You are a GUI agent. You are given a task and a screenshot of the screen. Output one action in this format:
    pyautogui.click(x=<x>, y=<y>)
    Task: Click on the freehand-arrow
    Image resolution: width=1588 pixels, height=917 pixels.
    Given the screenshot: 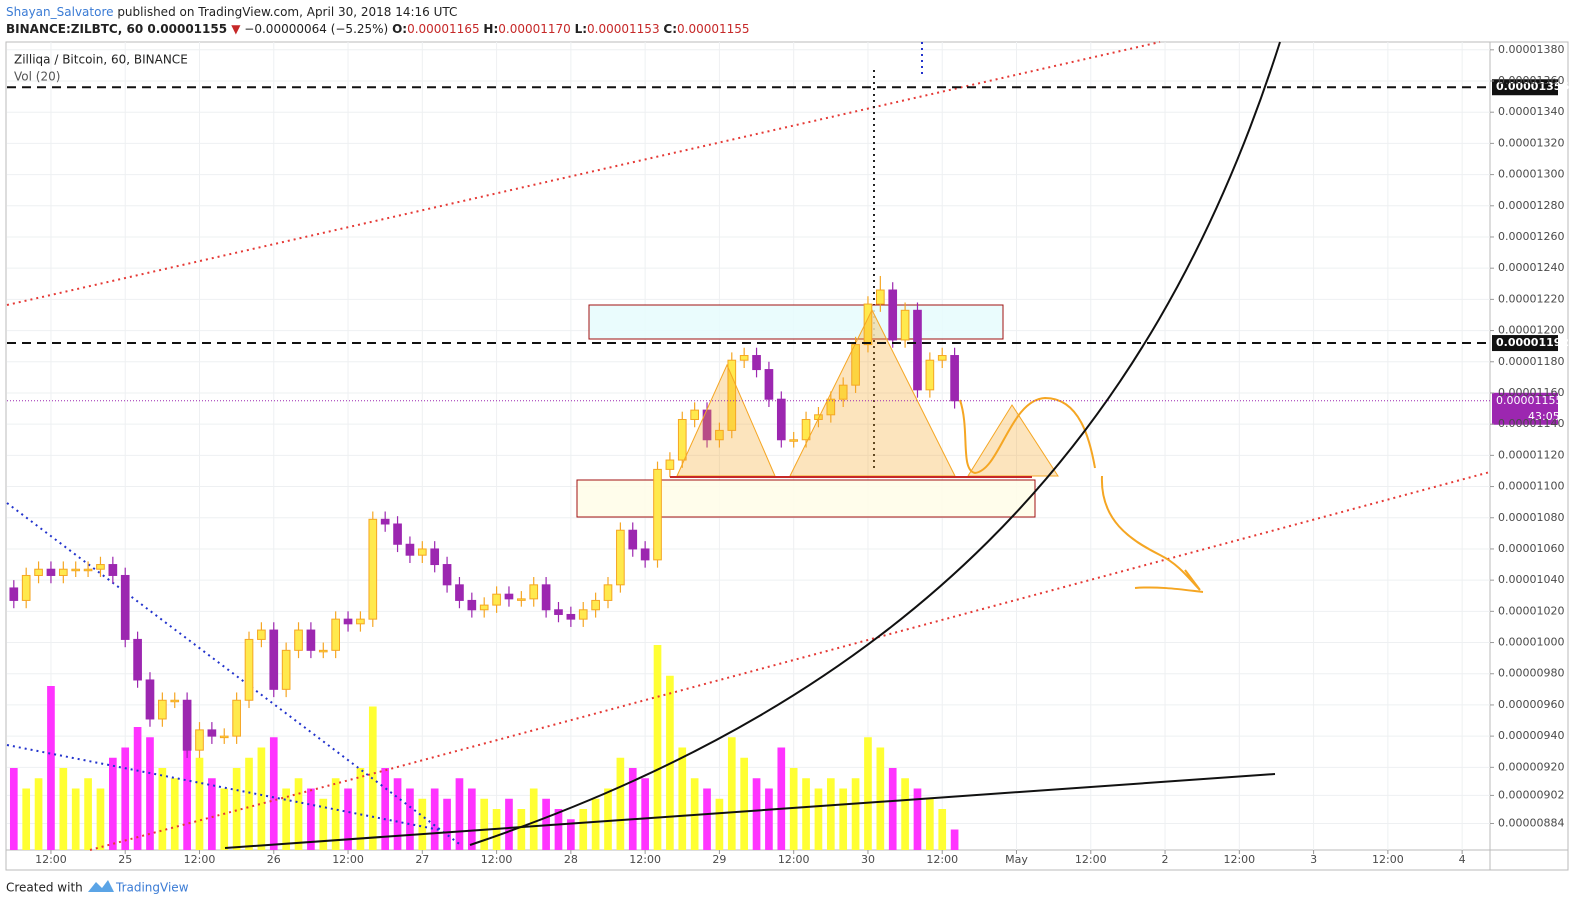 What is the action you would take?
    pyautogui.click(x=1152, y=534)
    